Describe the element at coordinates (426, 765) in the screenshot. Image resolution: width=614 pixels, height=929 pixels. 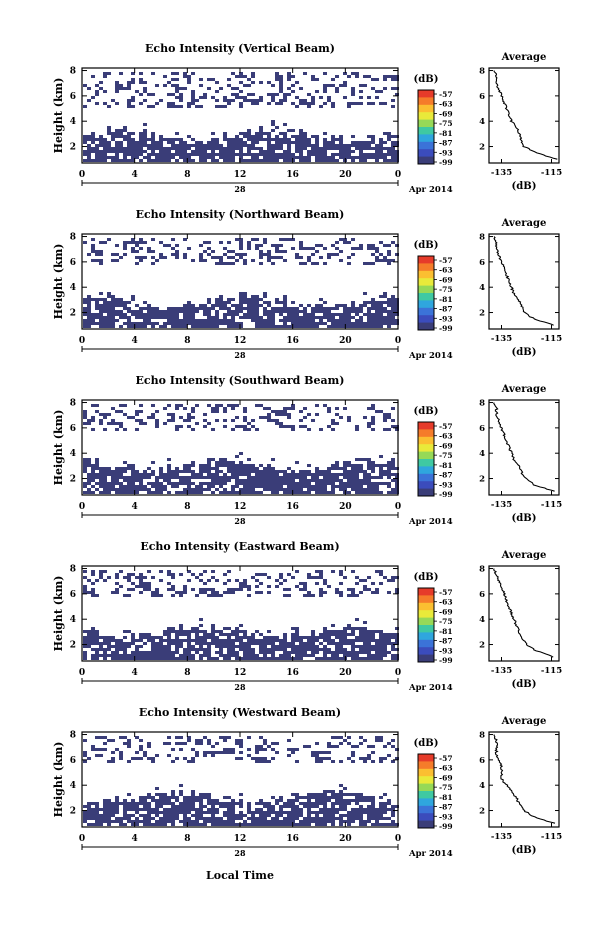
I see `colorbar-segment` at that location.